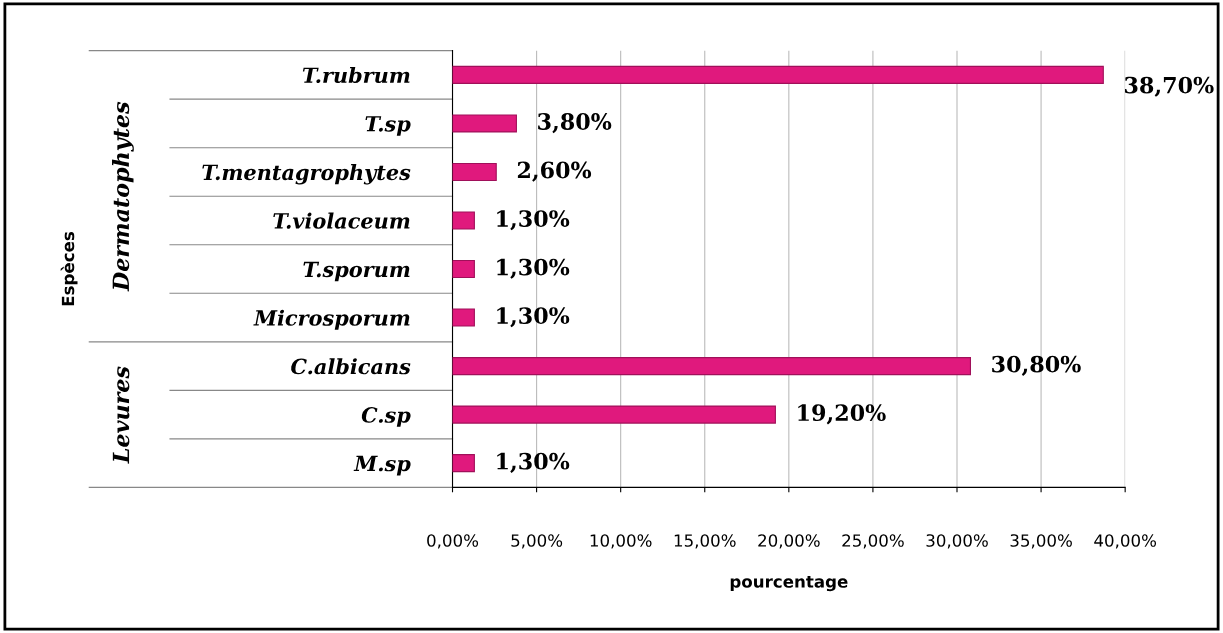 This screenshot has width=1223, height=633. What do you see at coordinates (123, 196) in the screenshot?
I see `text: Dermatophytes` at bounding box center [123, 196].